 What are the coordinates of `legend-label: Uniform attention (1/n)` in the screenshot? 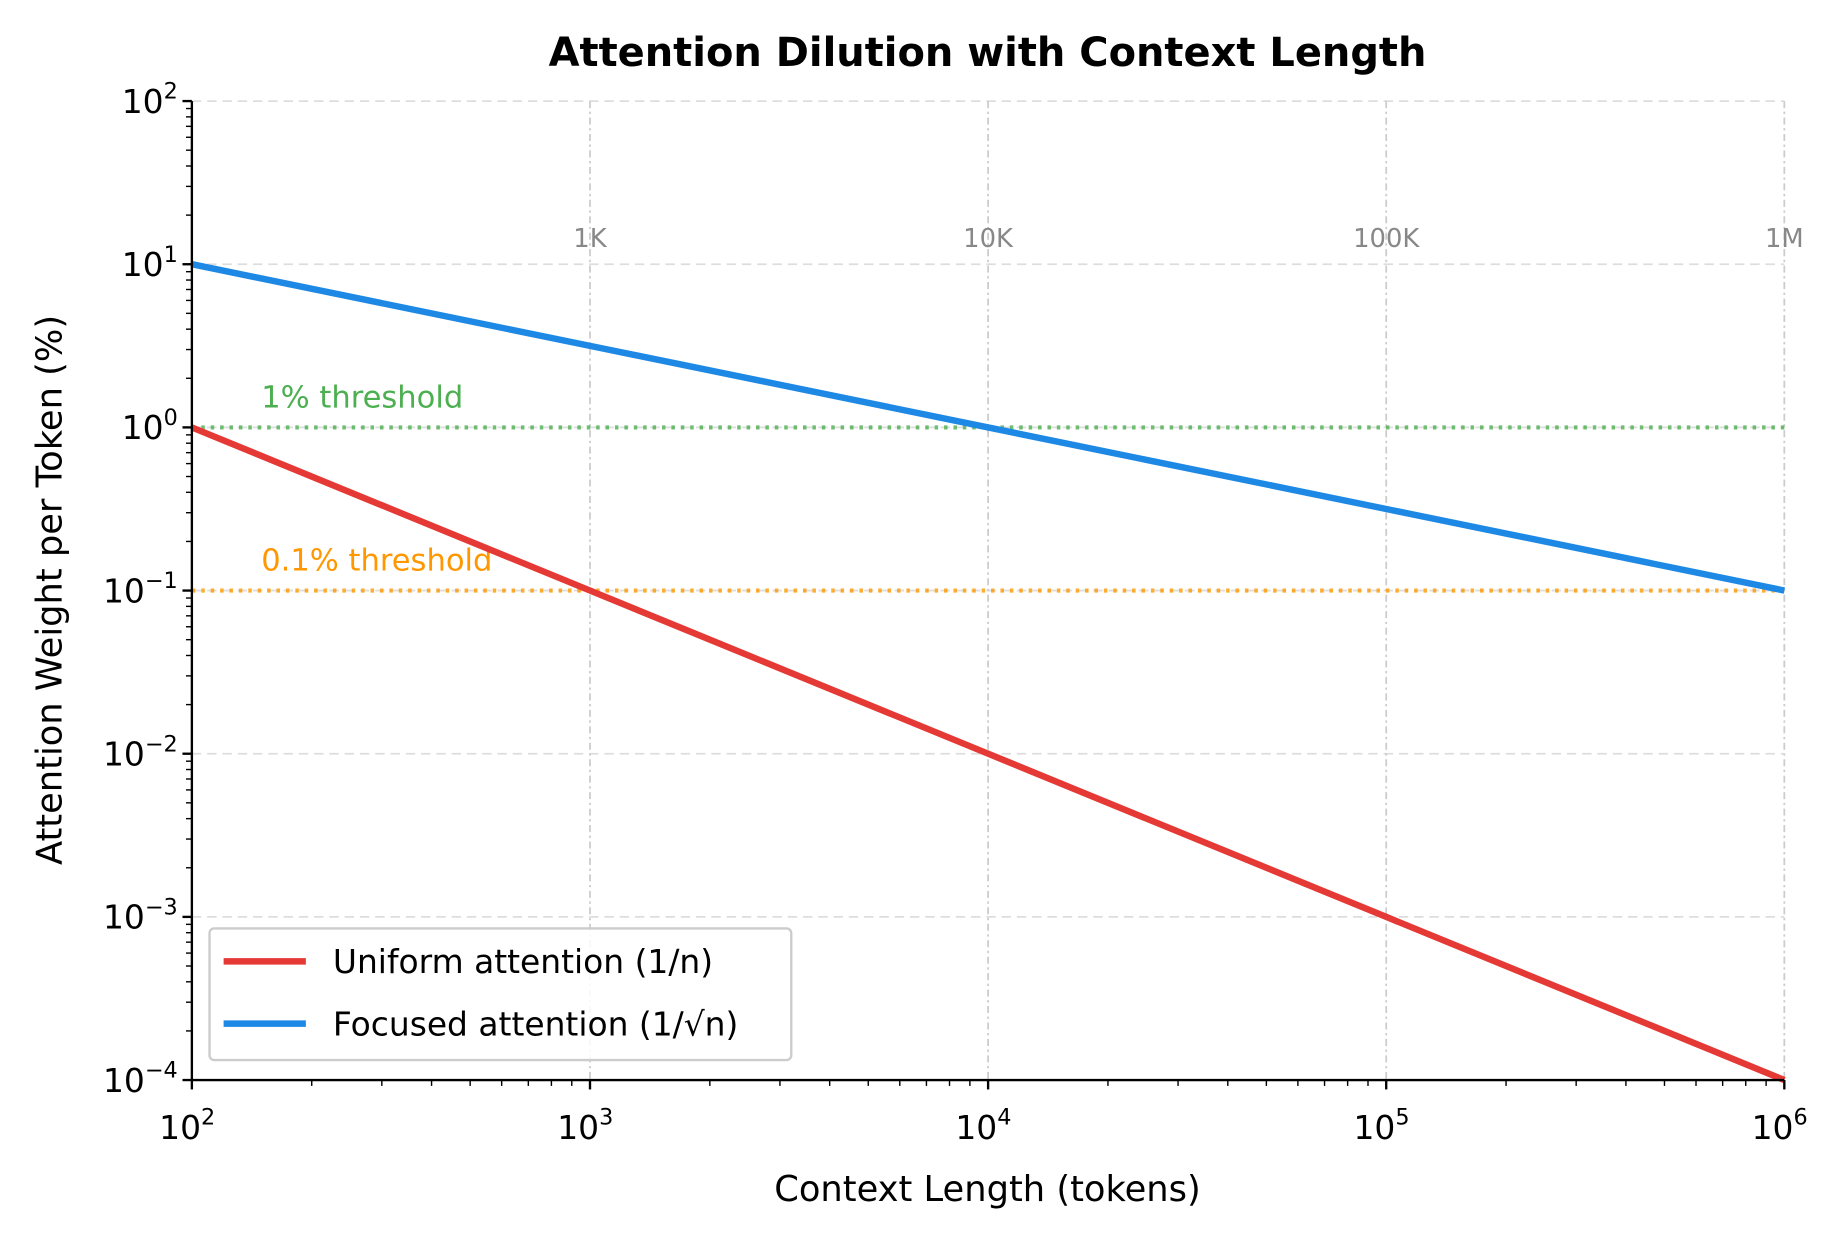 It's located at (523, 961).